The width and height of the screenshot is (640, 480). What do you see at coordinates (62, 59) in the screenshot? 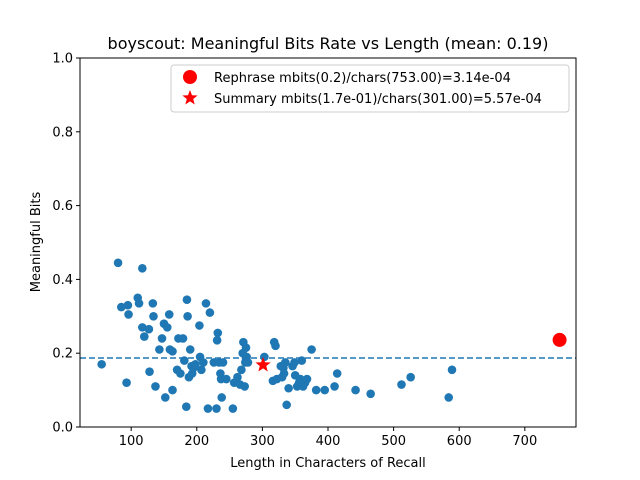
I see `y-tick-label: 1.0` at bounding box center [62, 59].